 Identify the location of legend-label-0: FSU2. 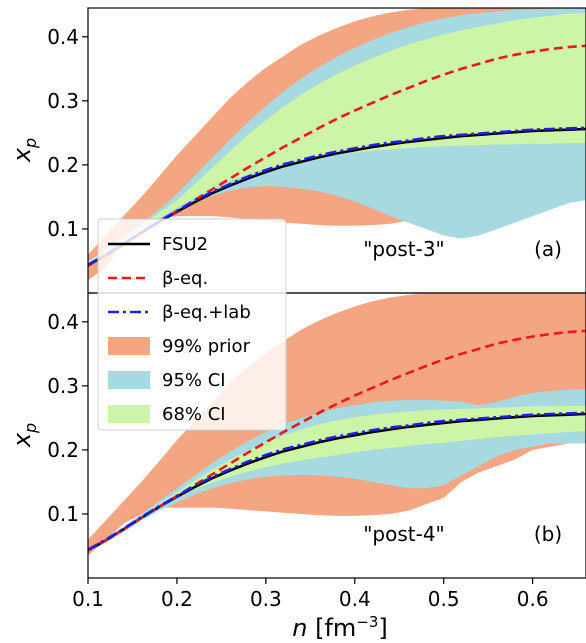
(185, 244).